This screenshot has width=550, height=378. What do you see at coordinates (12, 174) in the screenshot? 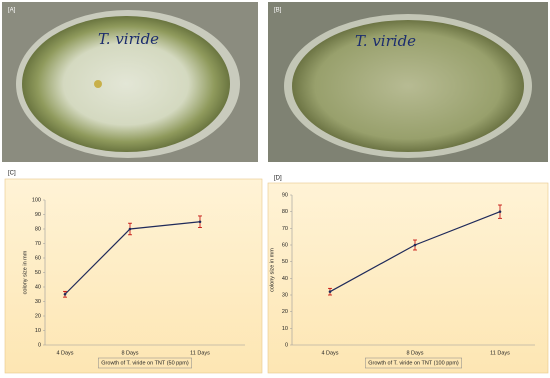
I see `panel-label: [C]` at bounding box center [12, 174].